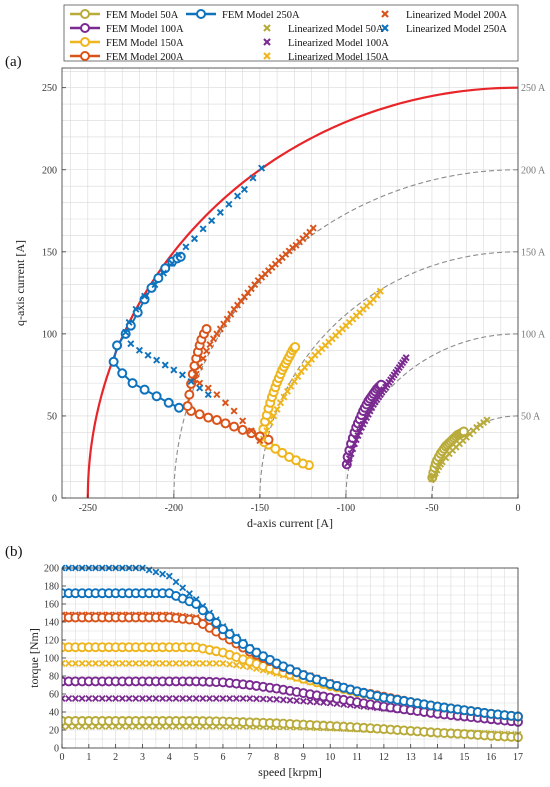 The width and height of the screenshot is (550, 787). What do you see at coordinates (456, 29) in the screenshot?
I see `legend-label: Linearized Model 250A` at bounding box center [456, 29].